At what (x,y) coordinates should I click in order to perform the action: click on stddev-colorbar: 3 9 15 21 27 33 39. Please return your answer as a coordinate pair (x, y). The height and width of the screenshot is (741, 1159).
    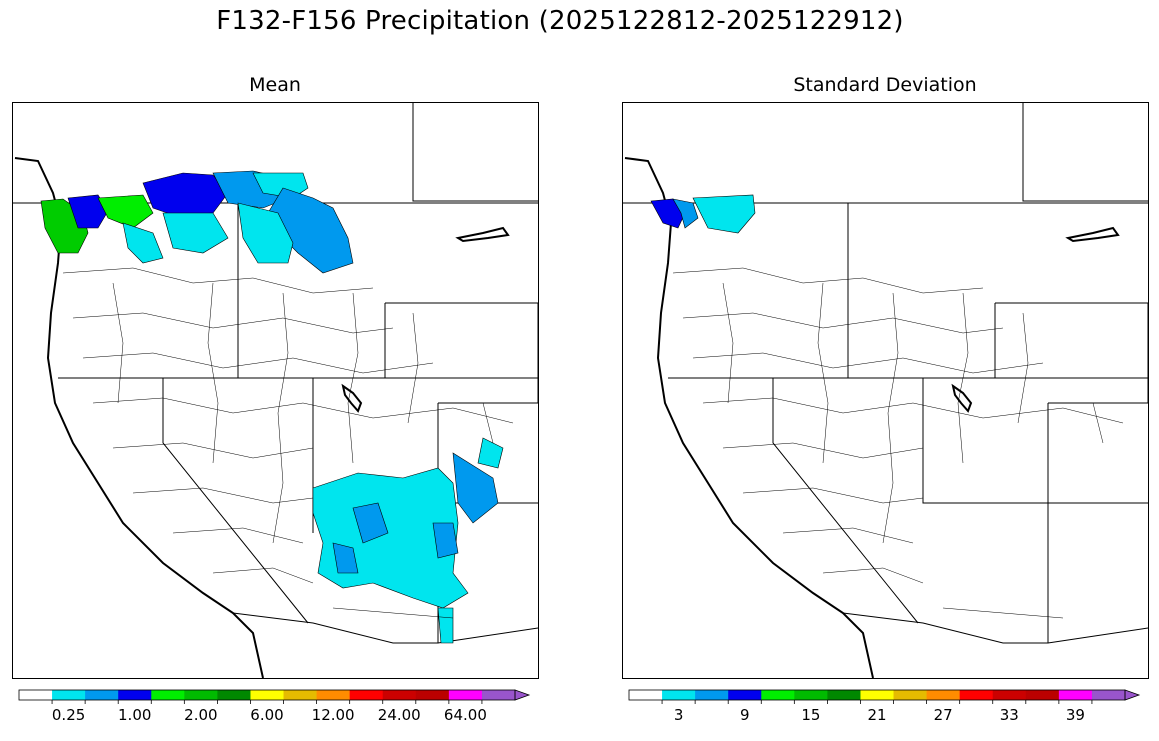
    Looking at the image, I should click on (888, 713).